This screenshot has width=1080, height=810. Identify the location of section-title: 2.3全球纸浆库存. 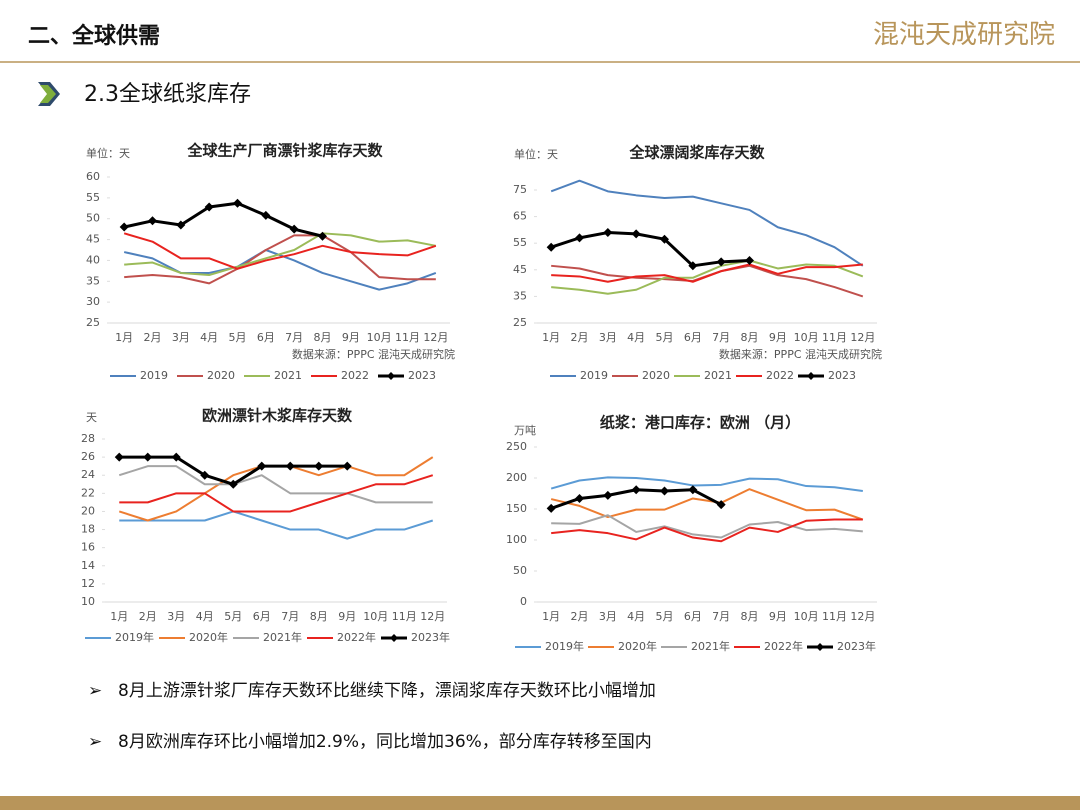
(167, 94).